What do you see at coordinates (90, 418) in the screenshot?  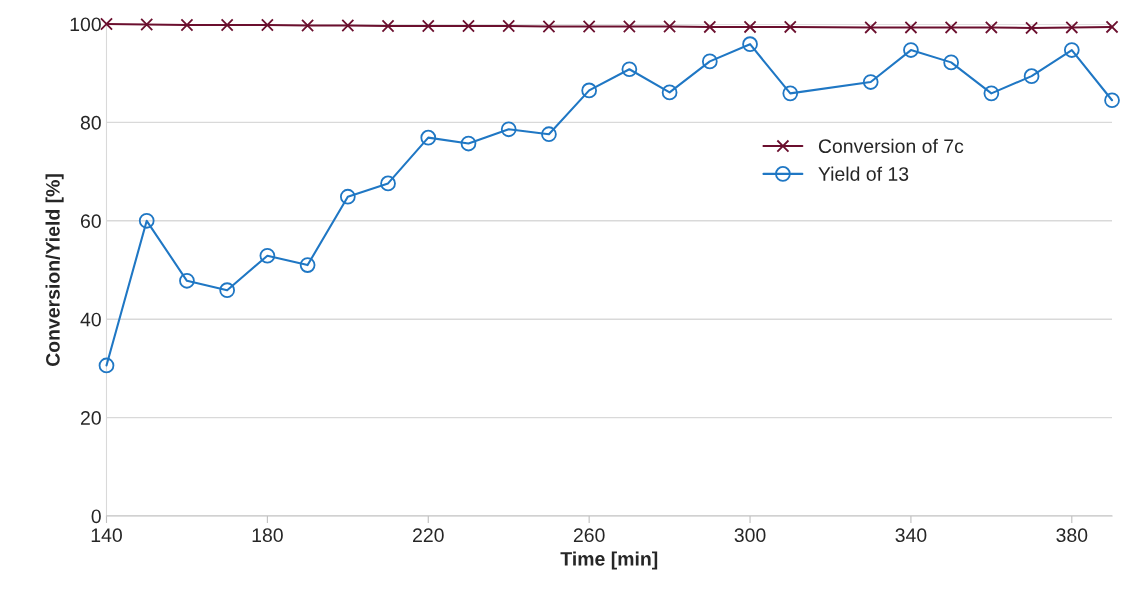 I see `y-tick-label: 20` at bounding box center [90, 418].